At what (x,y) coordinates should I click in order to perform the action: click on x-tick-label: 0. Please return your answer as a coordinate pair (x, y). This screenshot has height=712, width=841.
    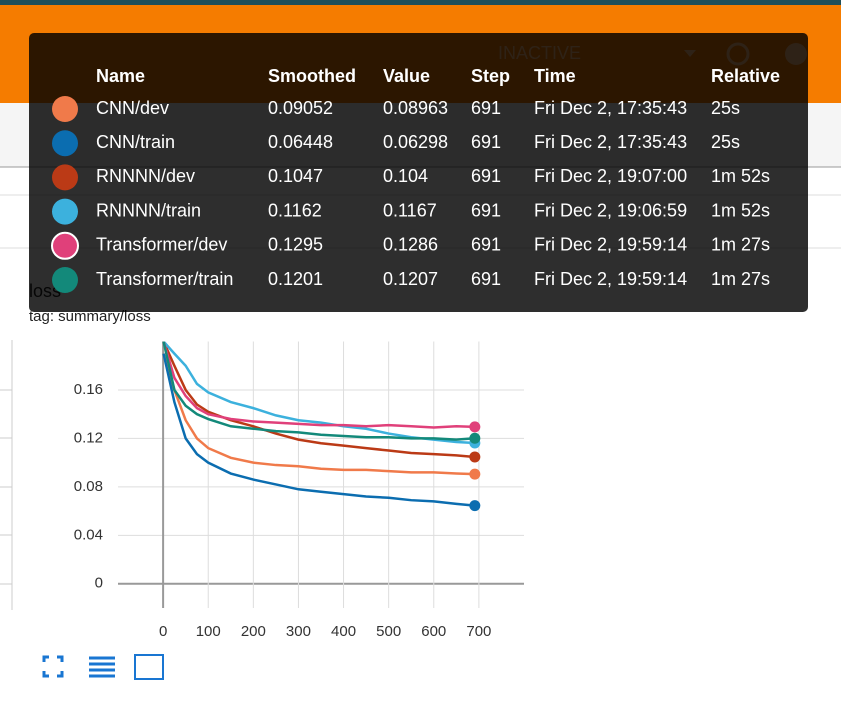
    Looking at the image, I should click on (163, 631).